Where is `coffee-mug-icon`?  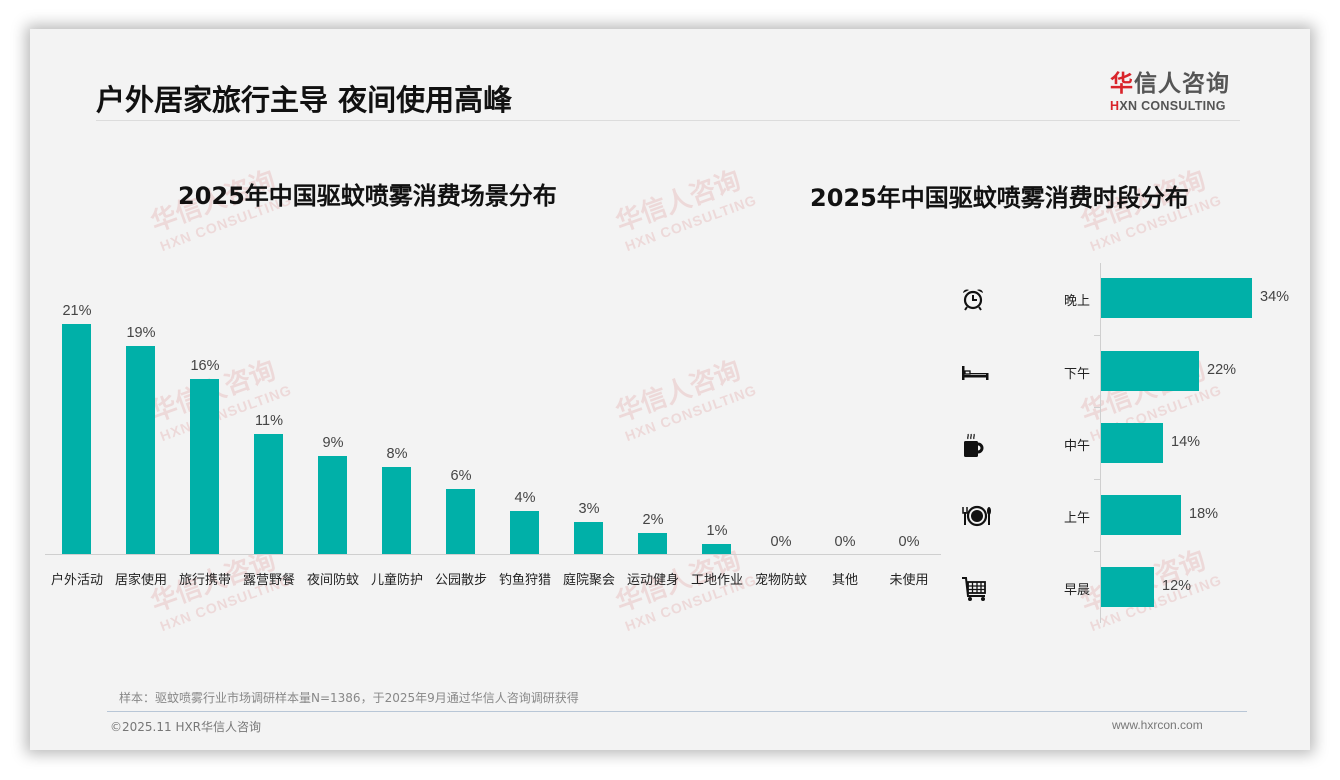
coffee-mug-icon is located at coordinates (973, 444).